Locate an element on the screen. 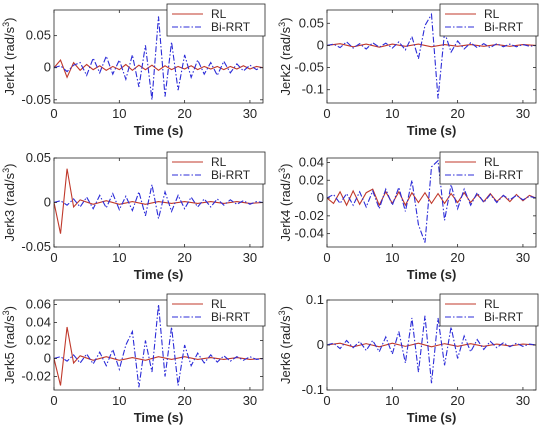  y-label-main: Jerk3 (rad/s is located at coordinates (9, 206).